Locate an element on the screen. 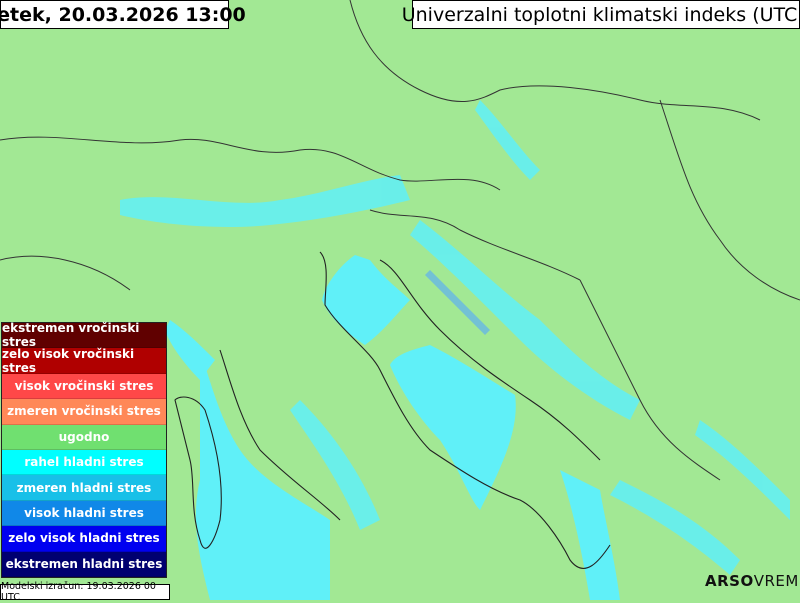  legend-item: zmeren hladni stres is located at coordinates (84, 488).